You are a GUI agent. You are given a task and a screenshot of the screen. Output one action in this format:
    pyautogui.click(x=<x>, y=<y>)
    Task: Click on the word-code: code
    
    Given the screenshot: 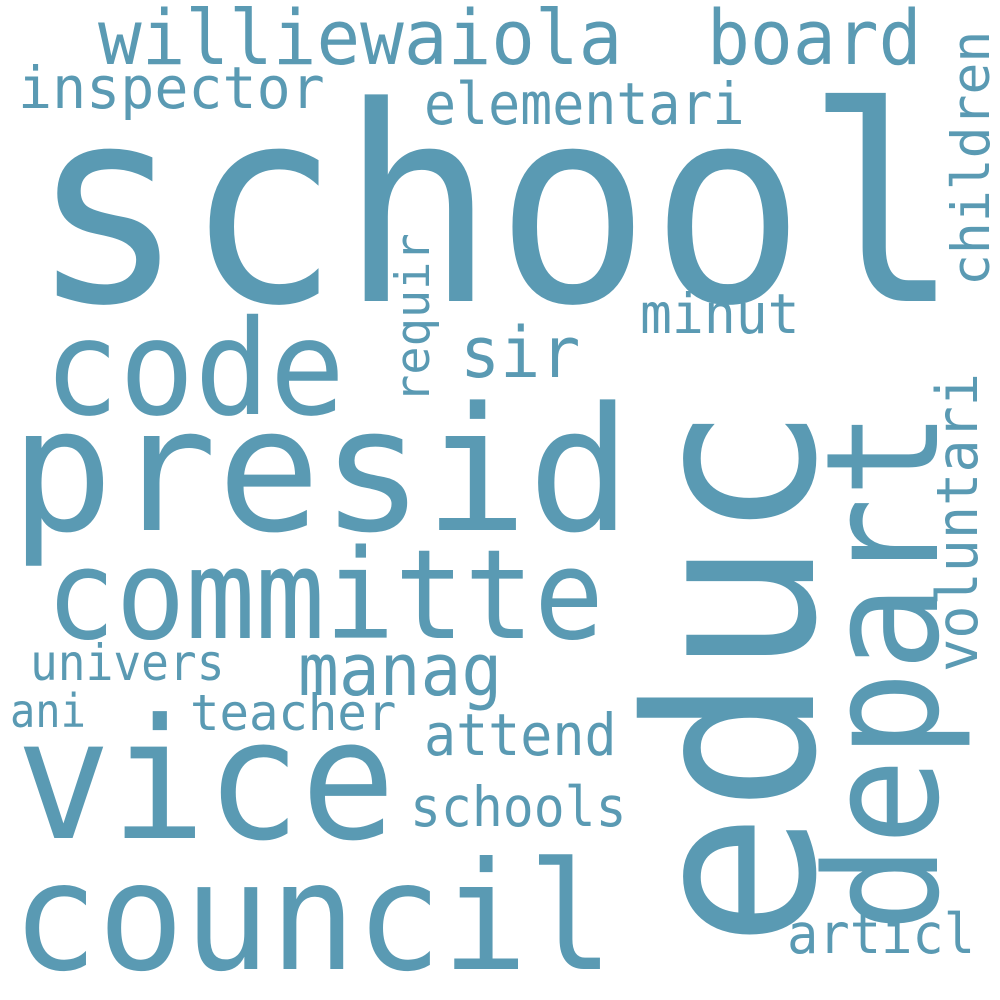 What is the action you would take?
    pyautogui.click(x=195, y=369)
    